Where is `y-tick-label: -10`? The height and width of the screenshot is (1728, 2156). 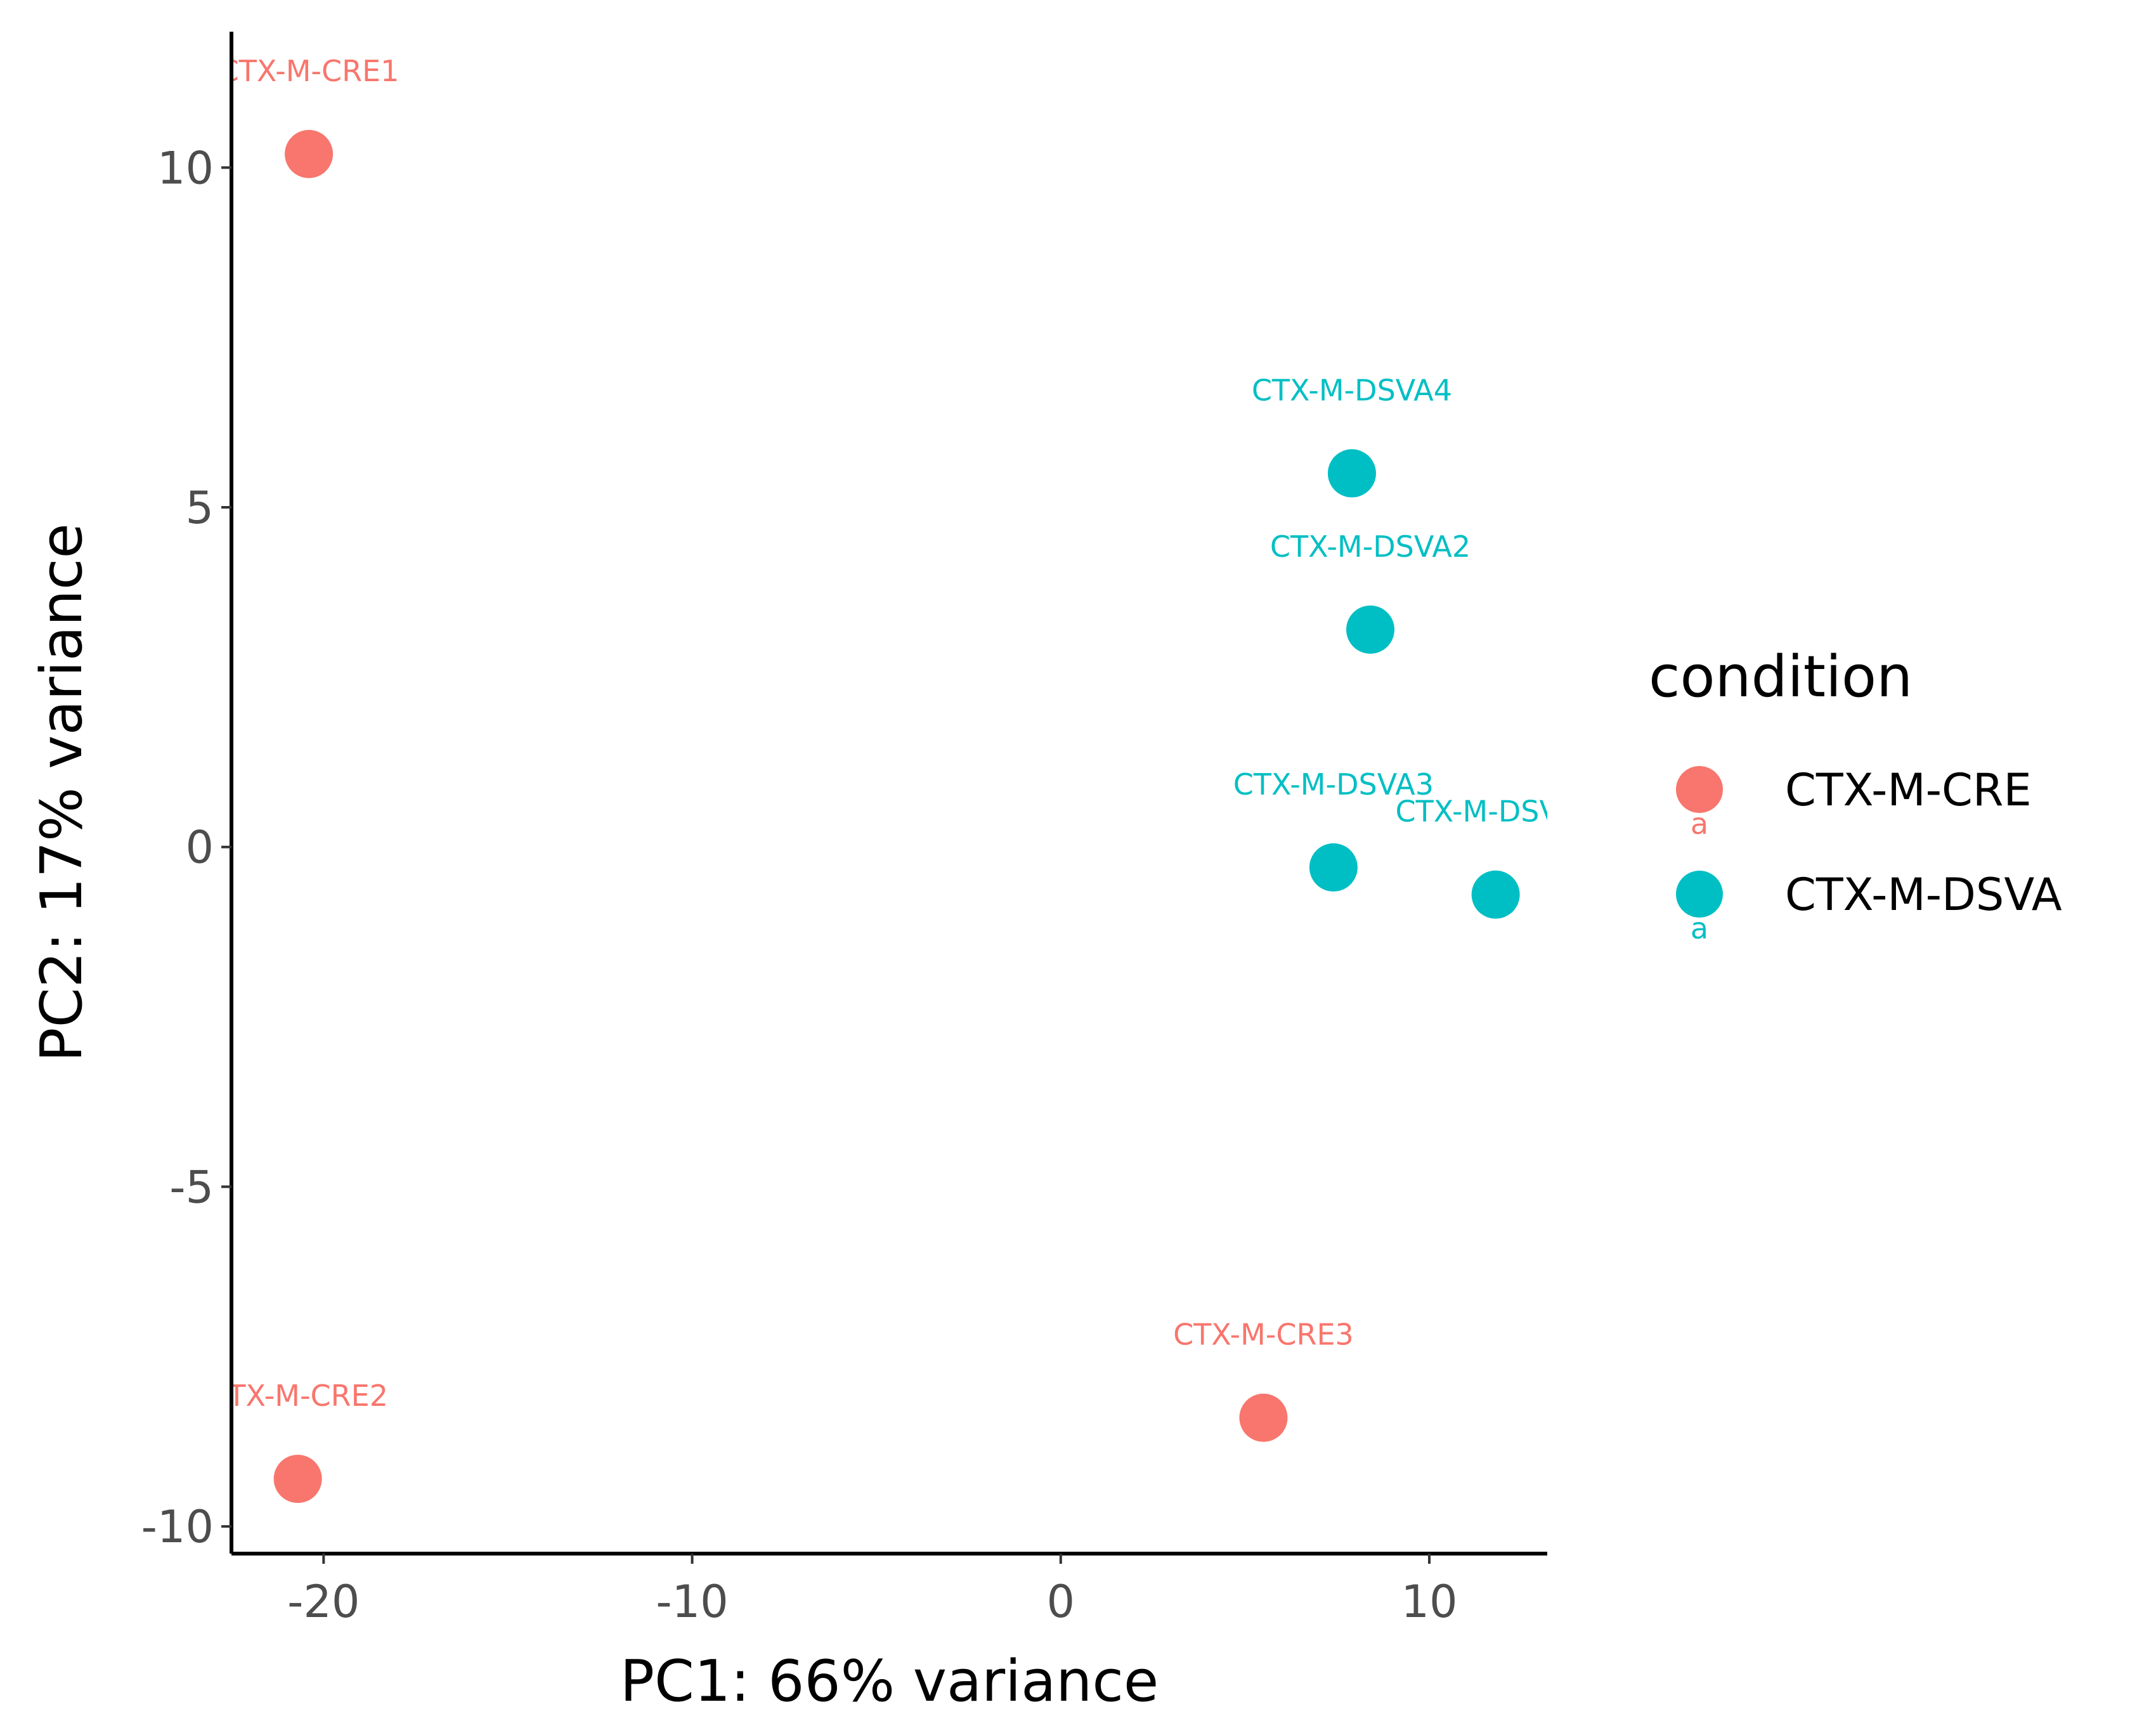 y-tick-label: -10 is located at coordinates (178, 1527).